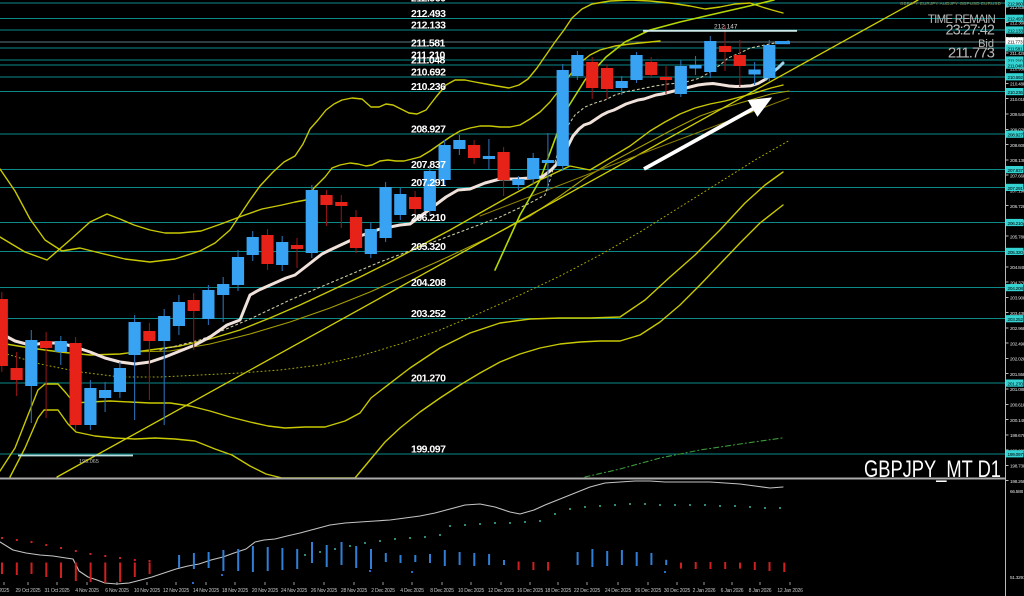  I want to click on svg-text: 212.838, so click(1017, 7).